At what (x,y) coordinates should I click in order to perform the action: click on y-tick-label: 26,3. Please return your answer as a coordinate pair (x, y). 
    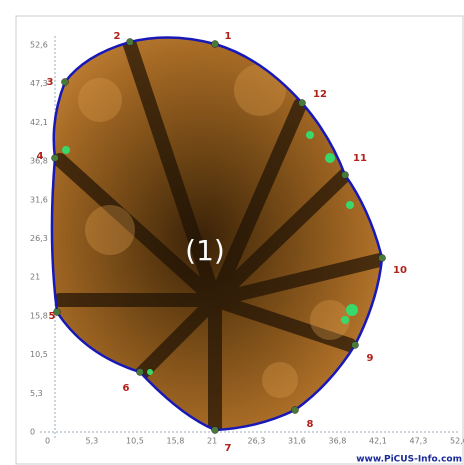
    Looking at the image, I should click on (39, 238).